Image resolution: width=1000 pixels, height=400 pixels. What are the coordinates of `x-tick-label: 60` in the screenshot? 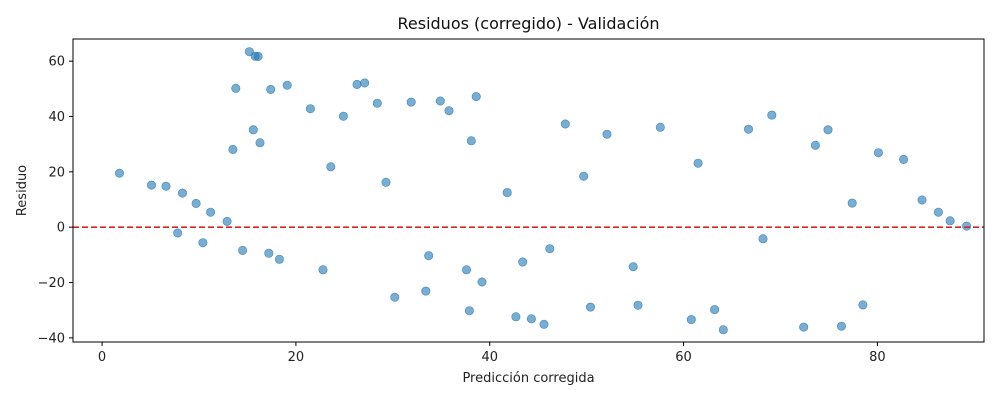 It's located at (683, 357).